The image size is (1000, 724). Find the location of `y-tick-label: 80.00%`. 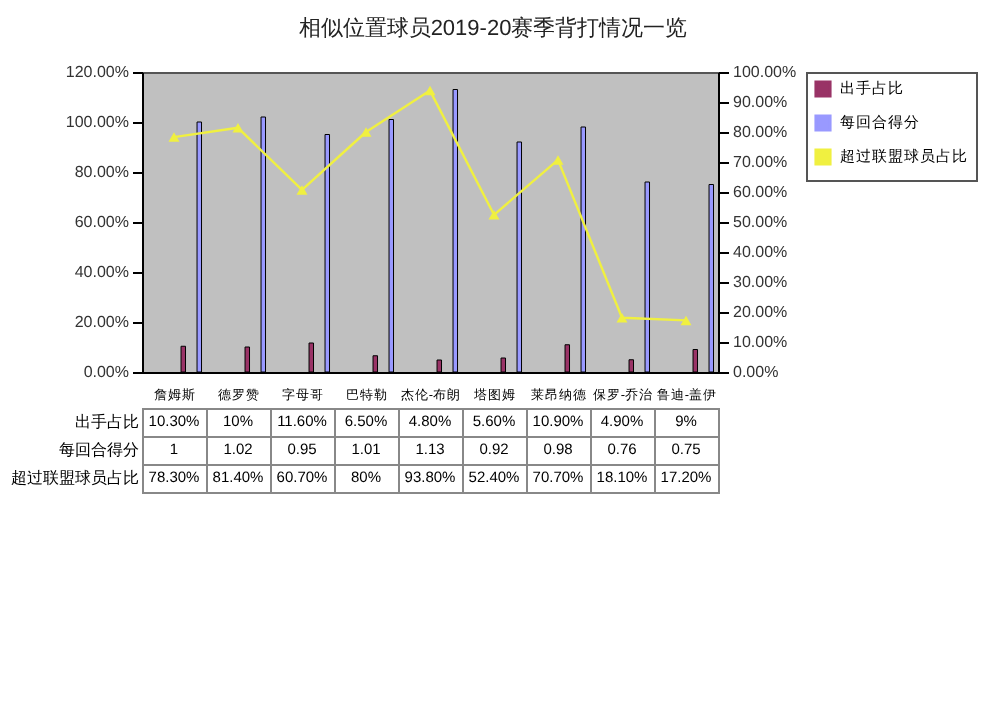

y-tick-label: 80.00% is located at coordinates (101, 172).